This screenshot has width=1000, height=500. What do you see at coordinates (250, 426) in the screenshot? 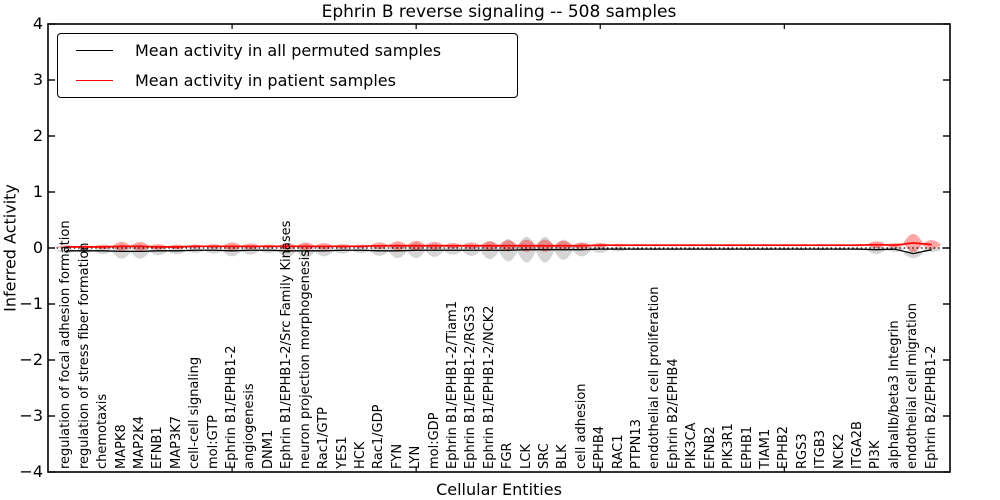
I see `x-tick-label: angiogenesis` at bounding box center [250, 426].